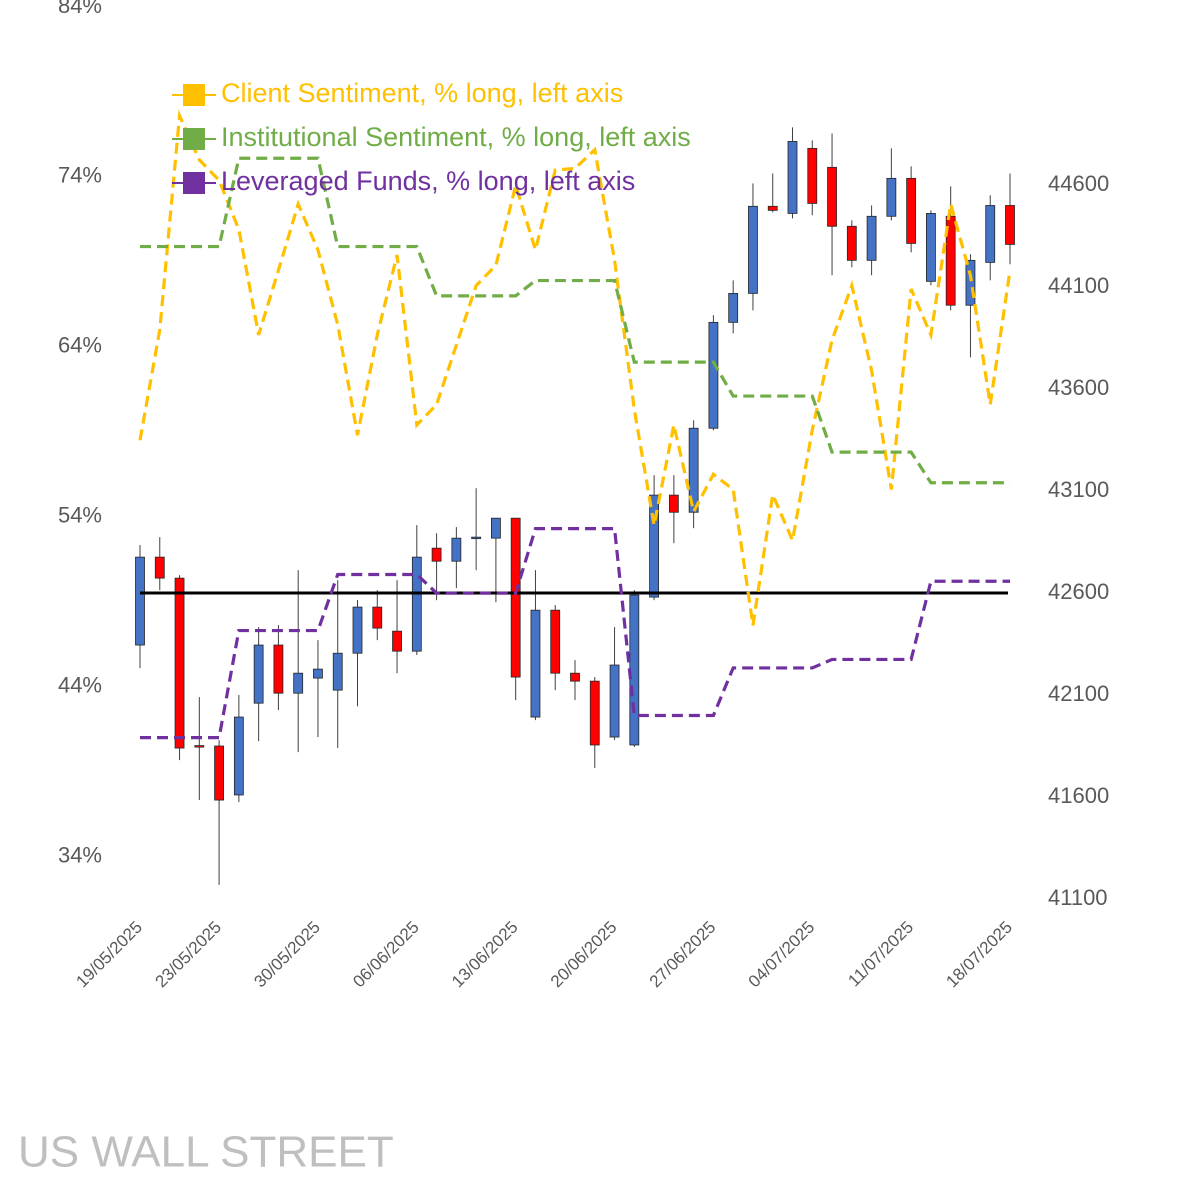 The image size is (1181, 1181). Describe the element at coordinates (485, 955) in the screenshot. I see `x-tick-label: 13/06/2025` at that location.